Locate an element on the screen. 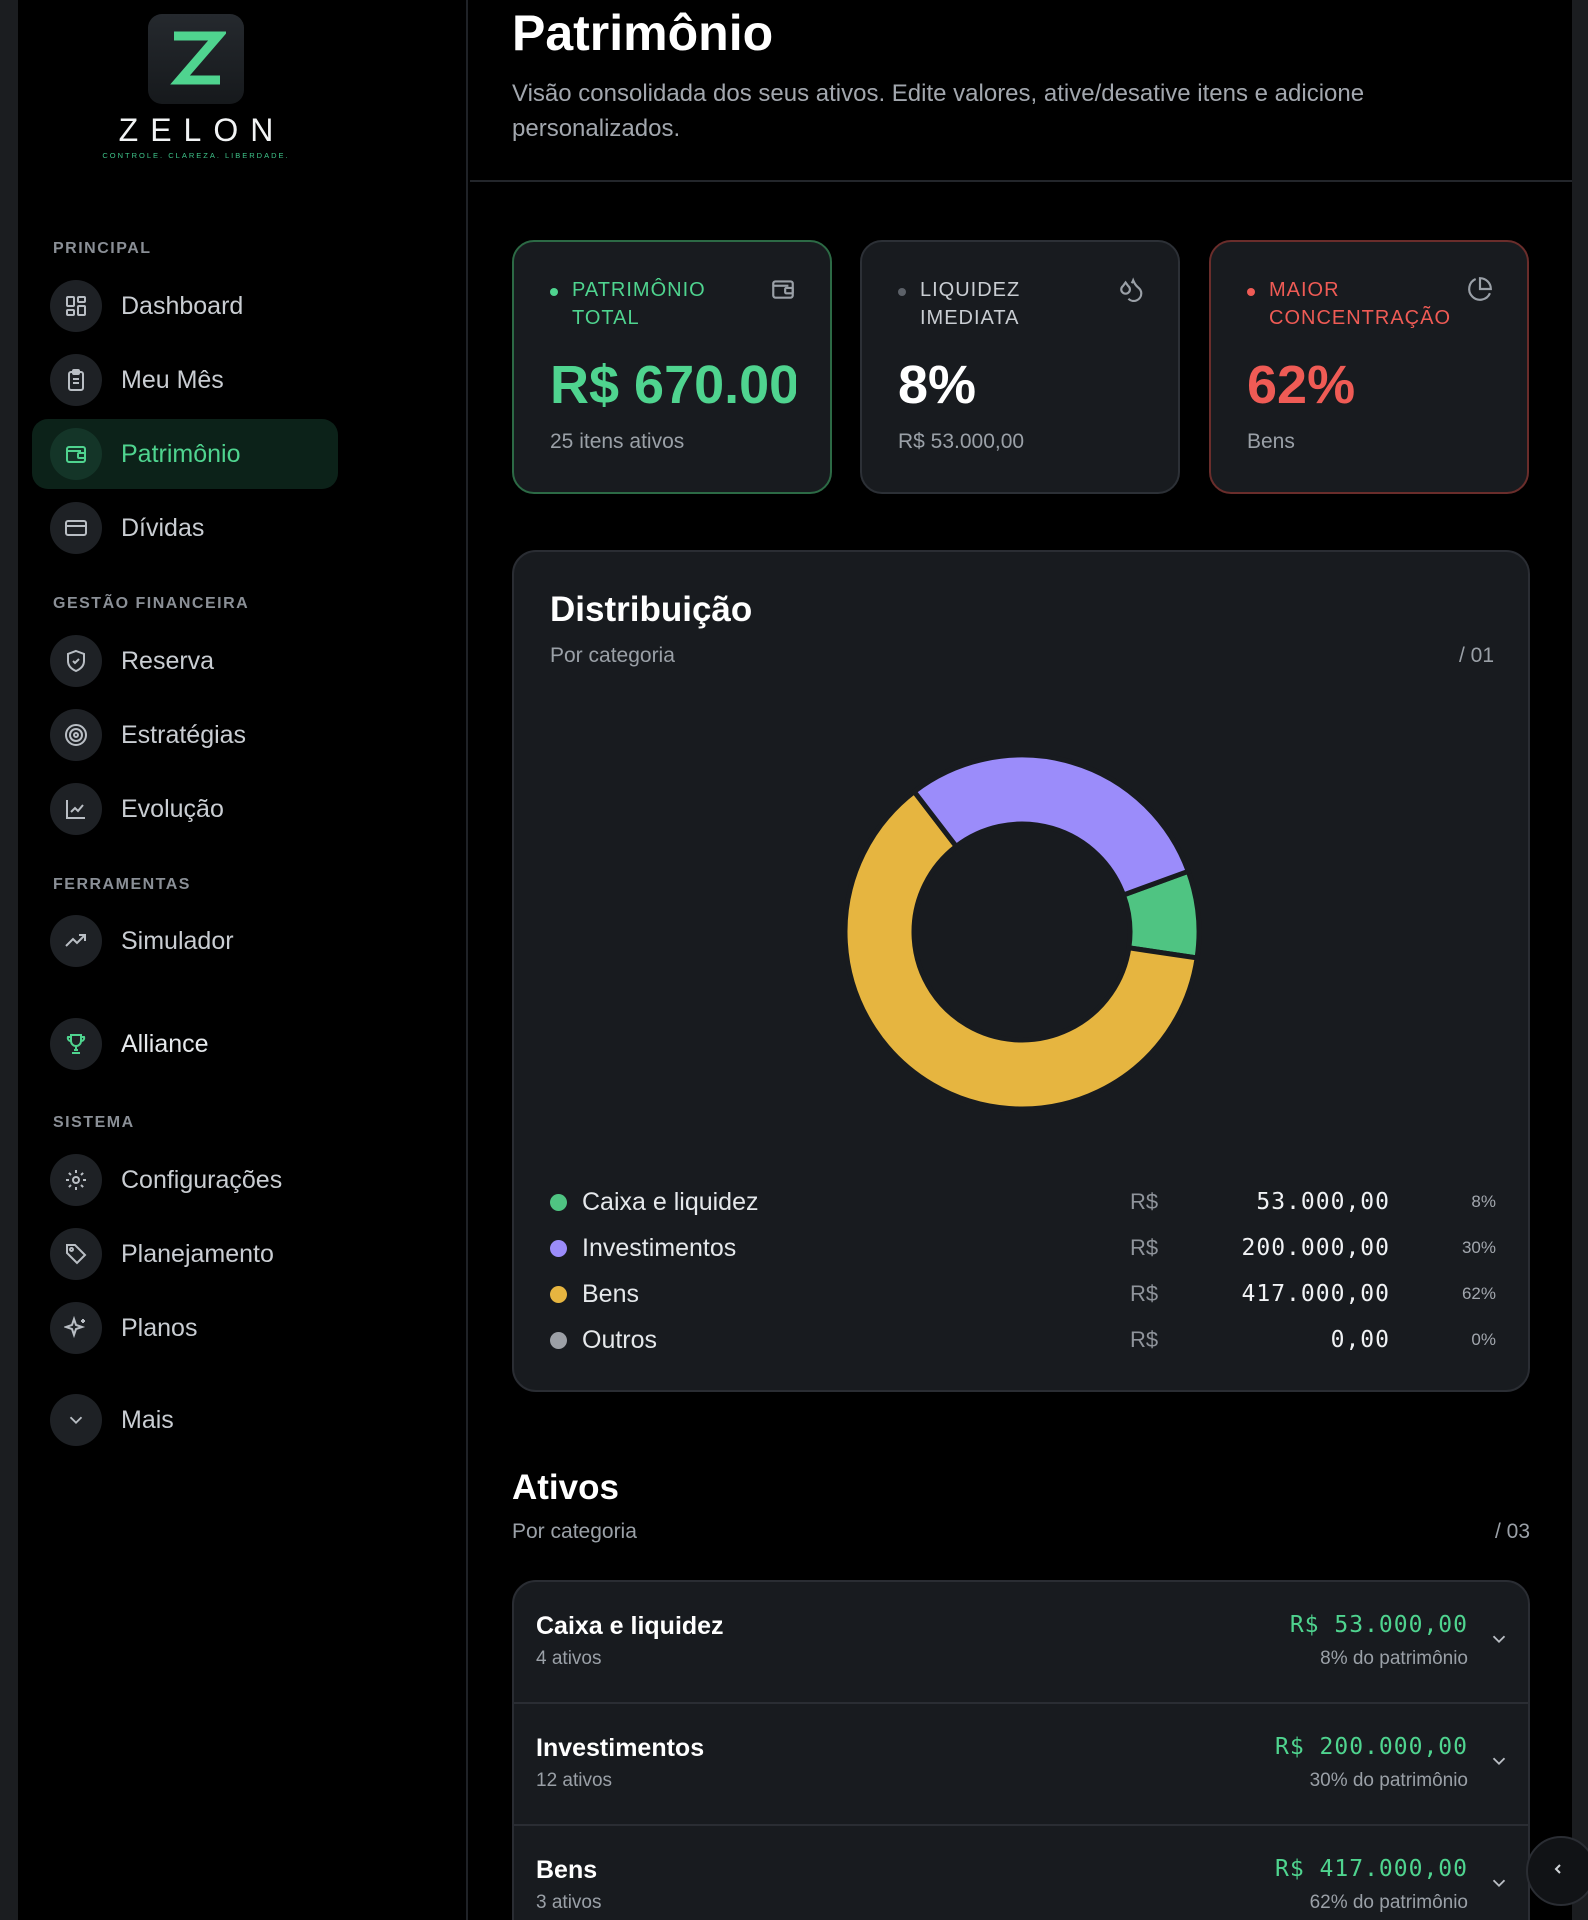 This screenshot has width=1588, height=1920. brand-name: ZELON is located at coordinates (202, 130).